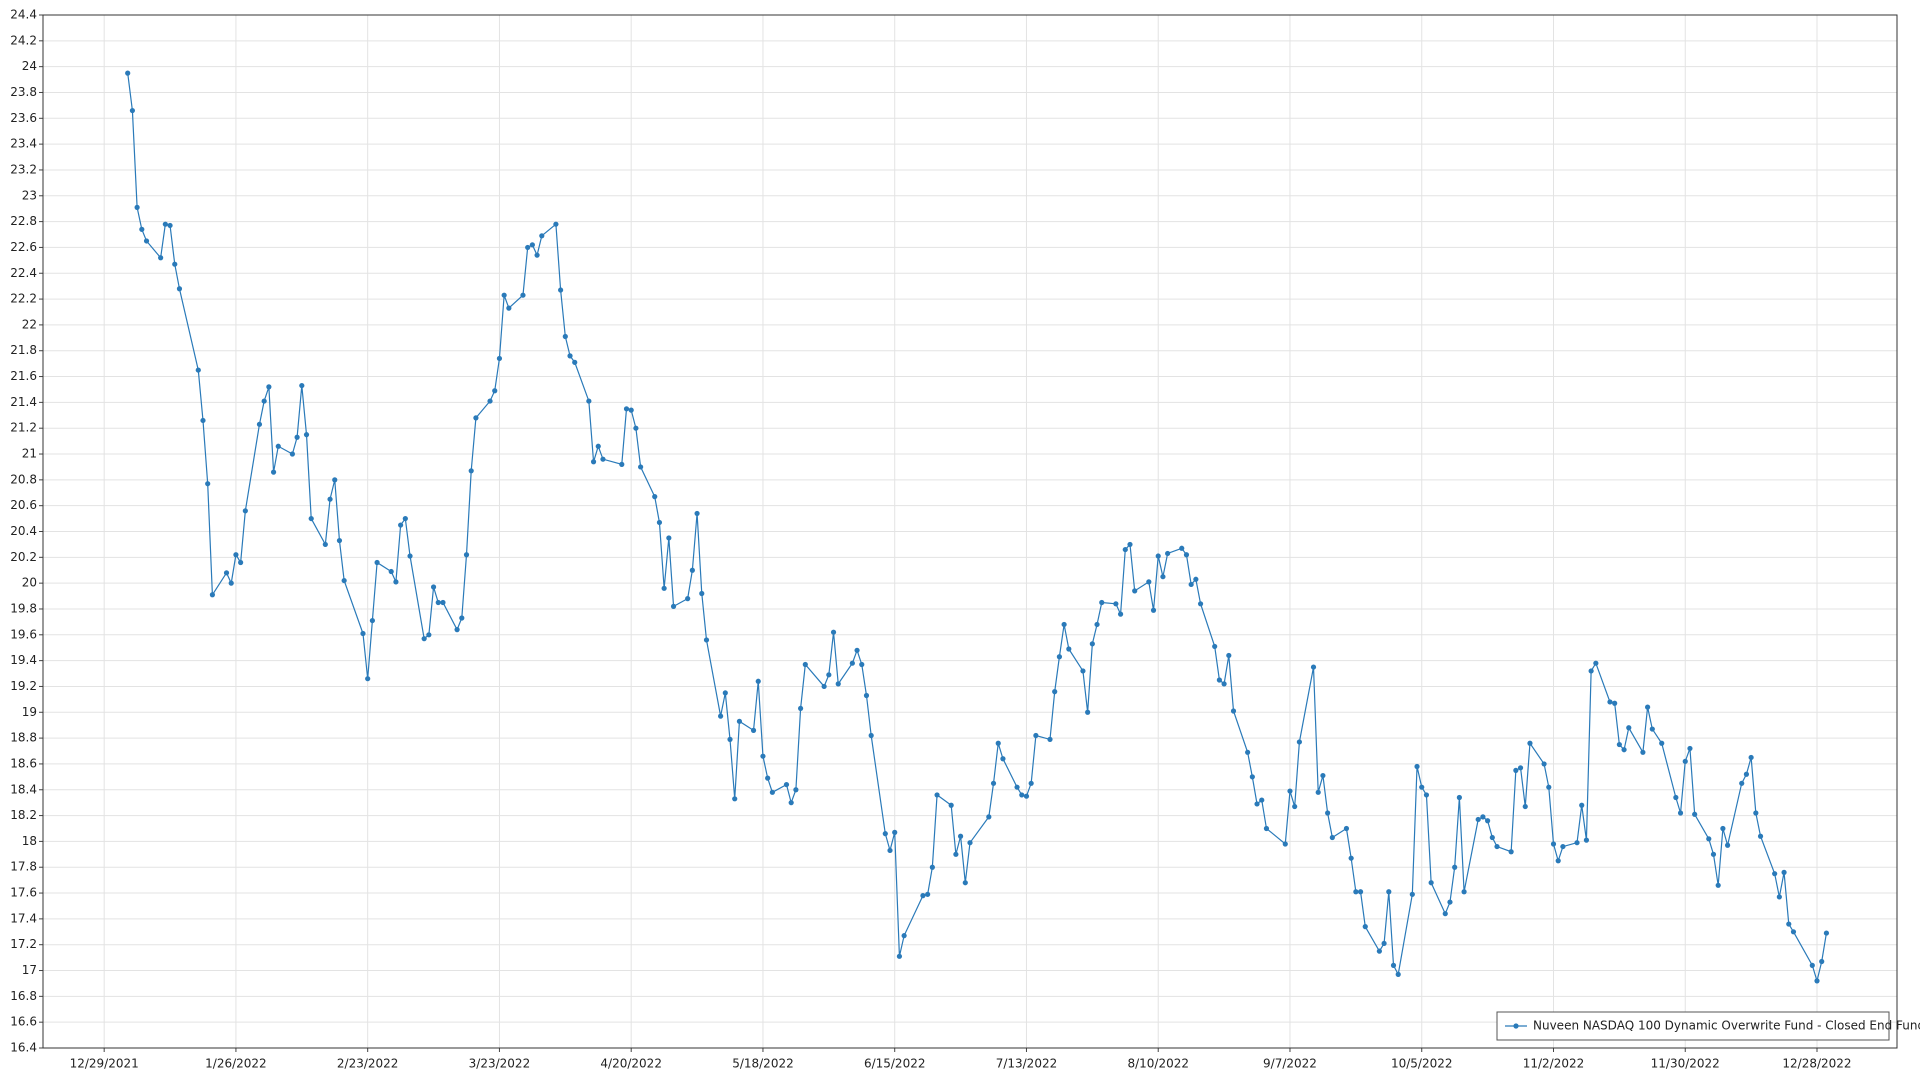 Image resolution: width=1920 pixels, height=1080 pixels. I want to click on y-tick-label: 17, so click(29, 970).